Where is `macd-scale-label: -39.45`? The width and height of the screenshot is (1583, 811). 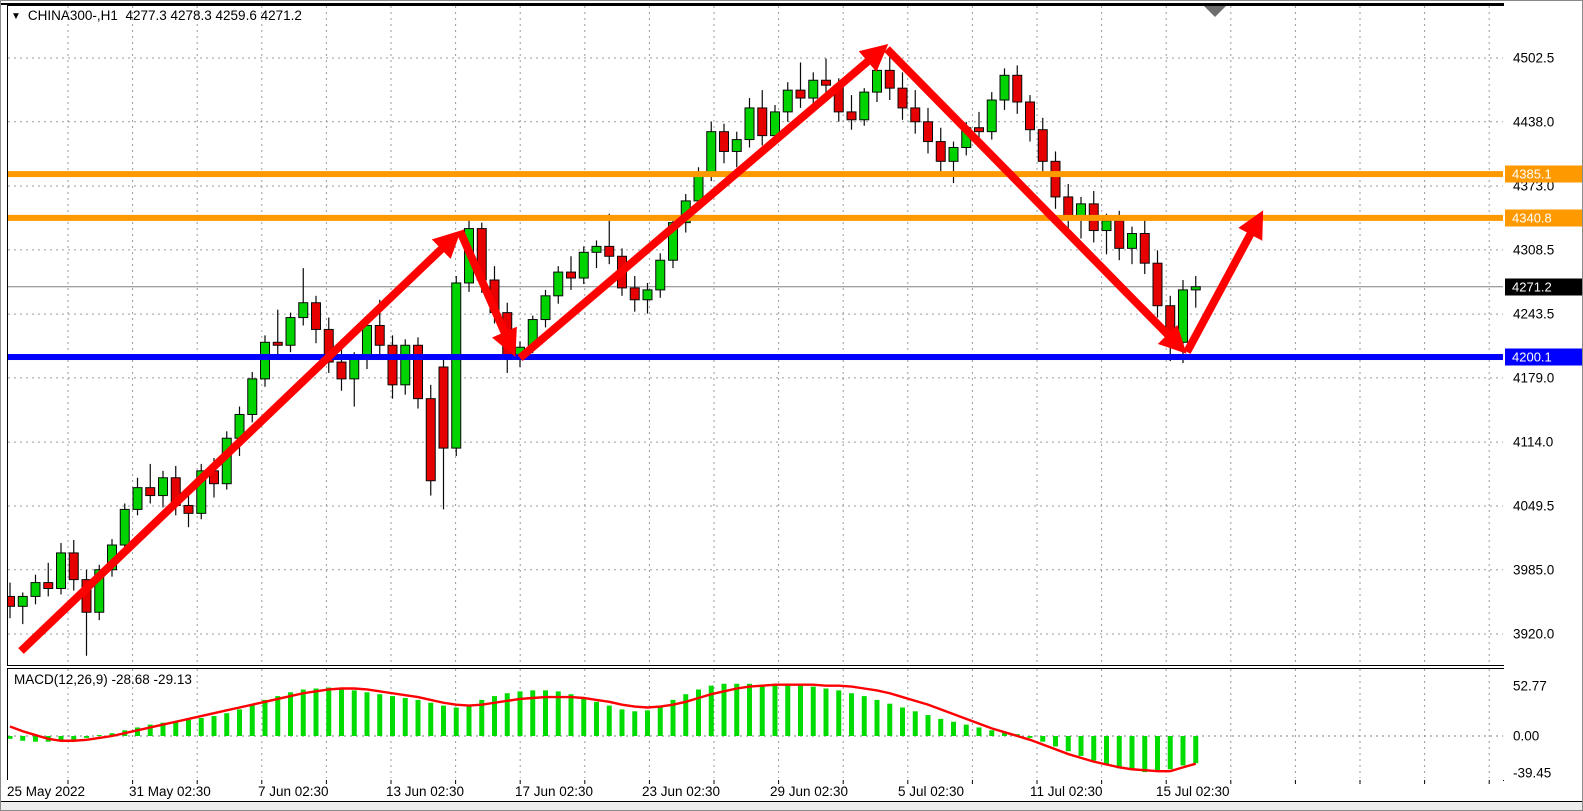
macd-scale-label: -39.45 is located at coordinates (1532, 773).